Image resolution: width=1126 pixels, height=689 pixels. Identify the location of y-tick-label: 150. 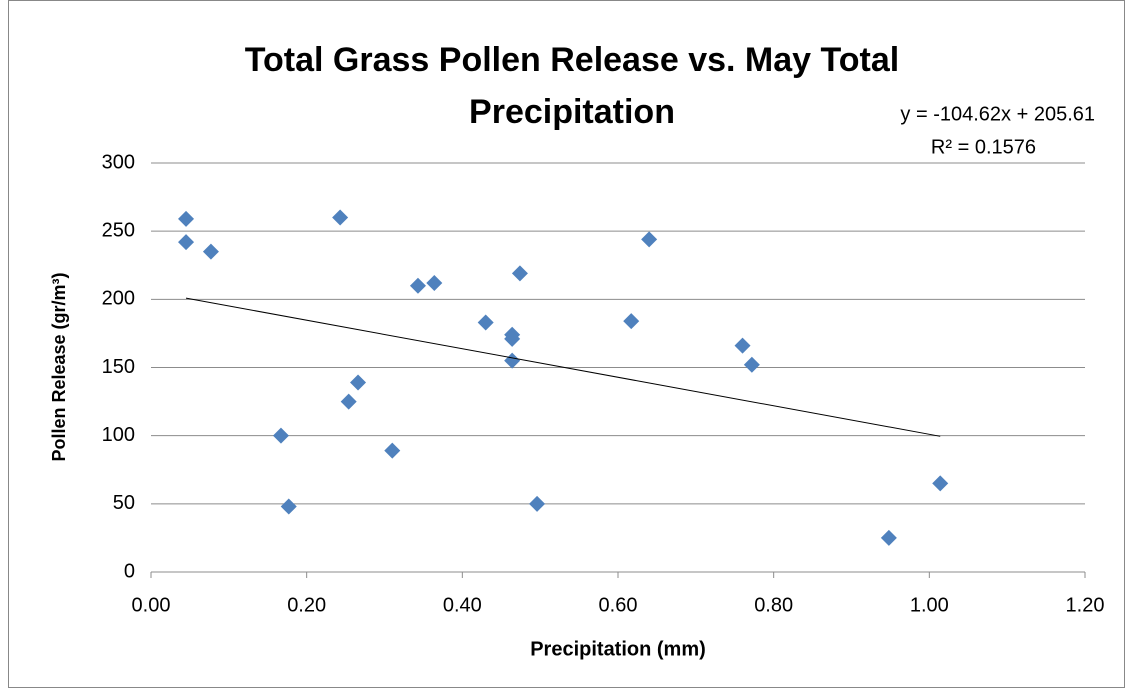
(118, 367).